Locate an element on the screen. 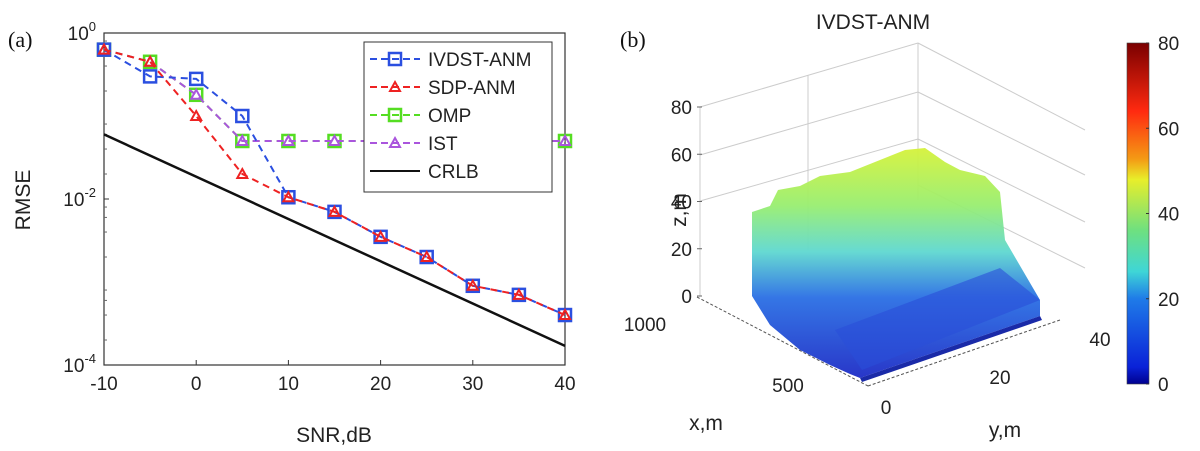 Image resolution: width=1200 pixels, height=451 pixels. x-tick-label: 30 is located at coordinates (472, 384).